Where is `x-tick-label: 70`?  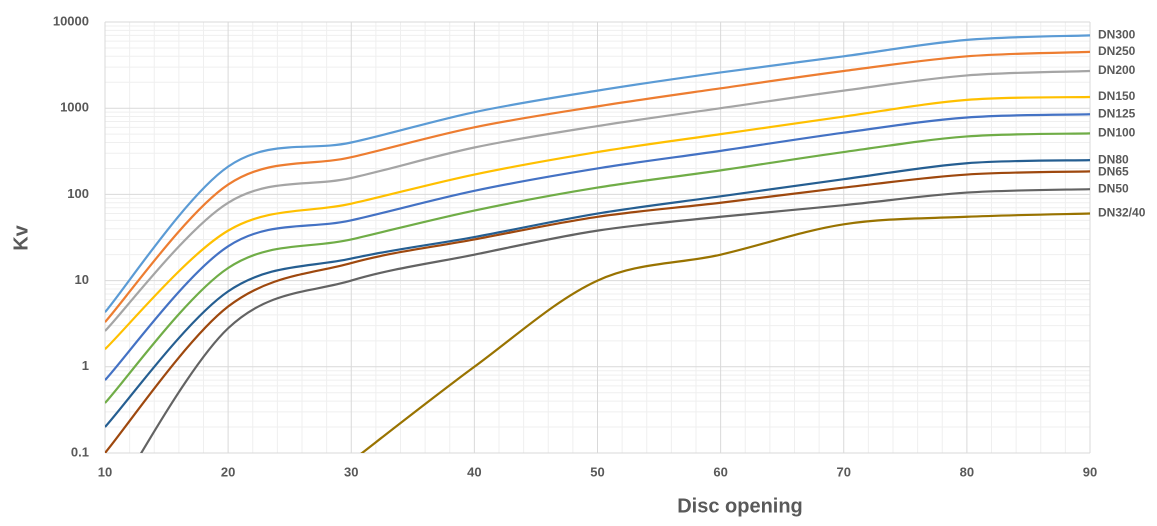 x-tick-label: 70 is located at coordinates (844, 471).